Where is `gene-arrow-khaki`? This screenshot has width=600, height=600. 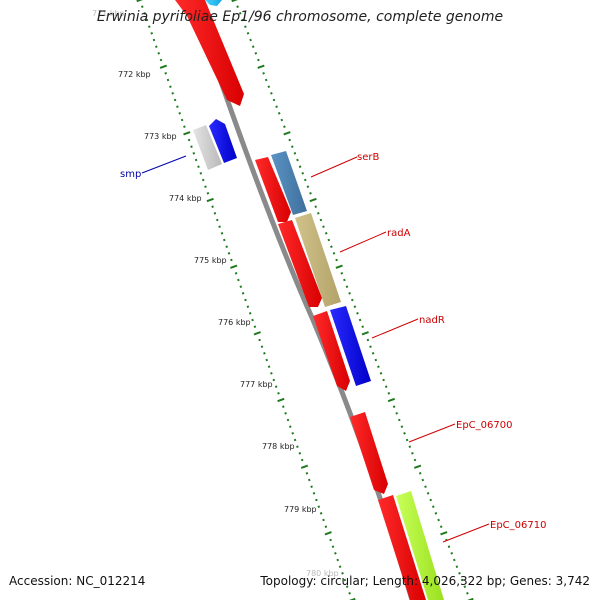
gene-arrow-khaki is located at coordinates (318, 260).